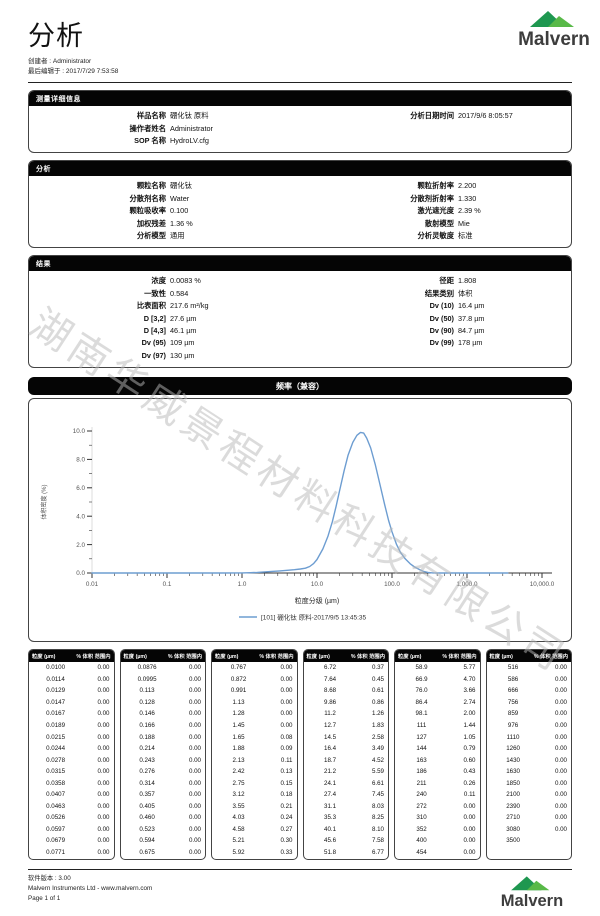 This screenshot has width=600, height=916. I want to click on size-cell: 0.0147, so click(56, 702).